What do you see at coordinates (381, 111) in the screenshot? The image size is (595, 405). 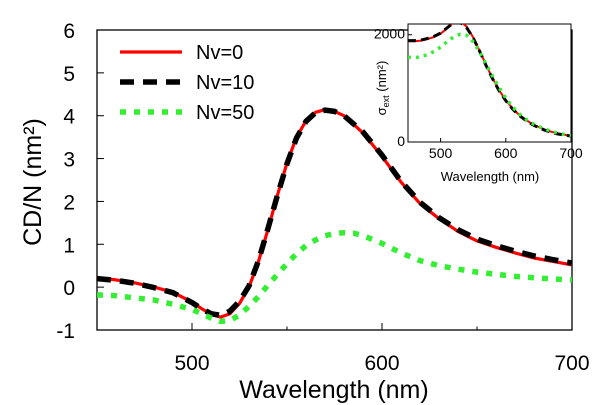 I see `inset-y-label-symbol: σ` at bounding box center [381, 111].